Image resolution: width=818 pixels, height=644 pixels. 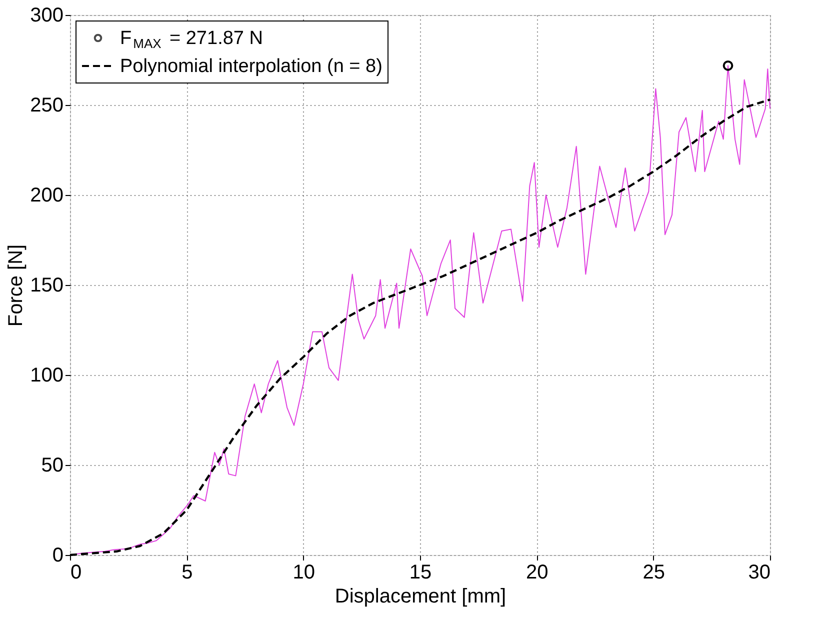 I want to click on x-tick-label: 15, so click(x=420, y=573).